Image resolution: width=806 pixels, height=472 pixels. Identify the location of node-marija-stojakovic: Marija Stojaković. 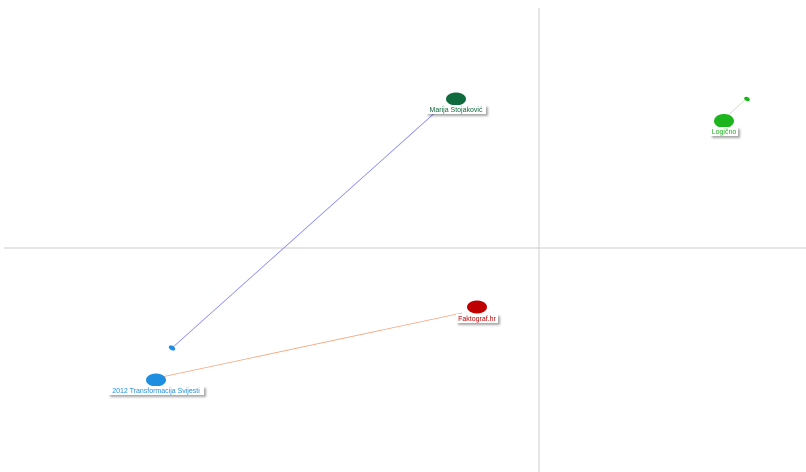
(456, 103).